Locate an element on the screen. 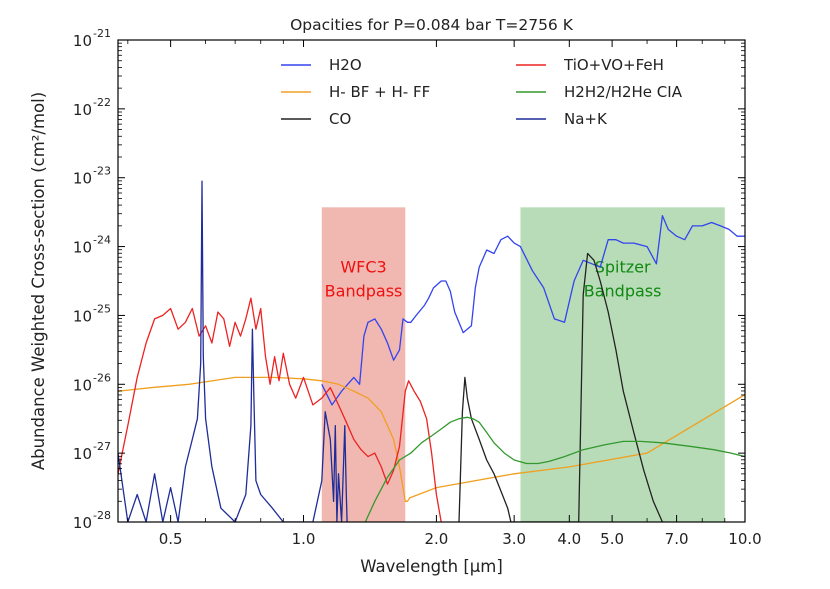 The height and width of the screenshot is (589, 830). wfc3-band-label-line: WFC3 is located at coordinates (363, 266).